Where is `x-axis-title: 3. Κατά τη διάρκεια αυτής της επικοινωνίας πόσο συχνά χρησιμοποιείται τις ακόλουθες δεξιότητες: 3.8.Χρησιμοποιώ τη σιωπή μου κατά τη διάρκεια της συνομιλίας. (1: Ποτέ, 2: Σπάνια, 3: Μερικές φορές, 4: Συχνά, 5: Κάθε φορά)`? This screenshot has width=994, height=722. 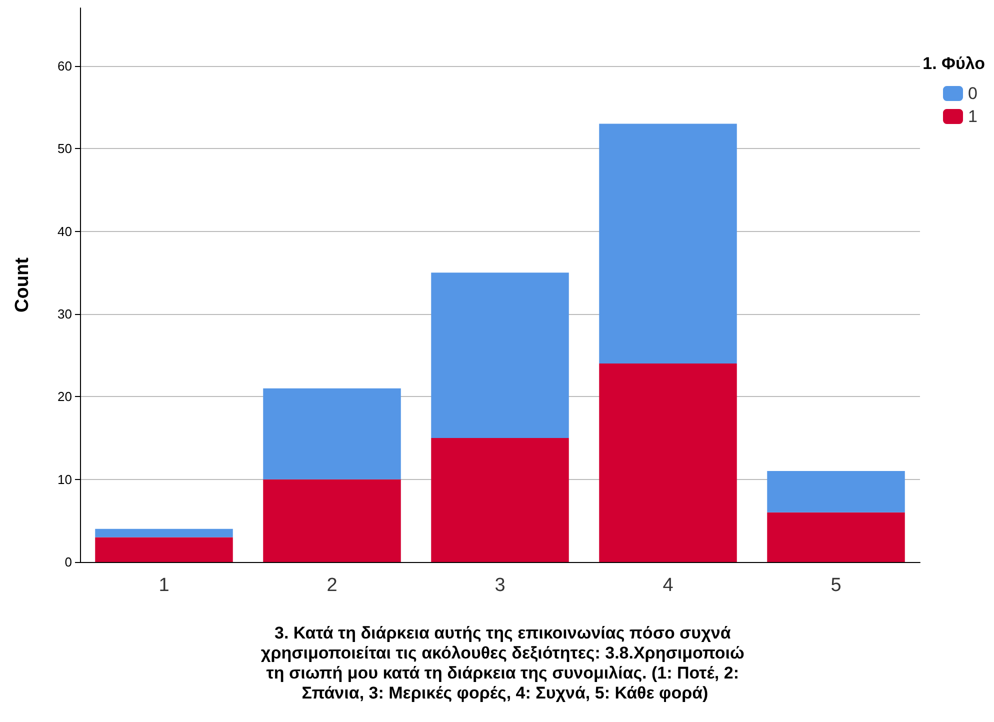
x-axis-title: 3. Κατά τη διάρκεια αυτής της επικοινωνίας πόσο συχνά χρησιμοποιείται τις ακόλουθες δεξιότητες: 3.8.Χρησιμοποιώ τη σιωπή μου κατά τη διάρκεια της συνομιλίας. (1: Ποτέ, 2: Σπάνια, 3: Μερικές φορές, 4: Συχνά, 5: Κάθε φορά) is located at coordinates (505, 663).